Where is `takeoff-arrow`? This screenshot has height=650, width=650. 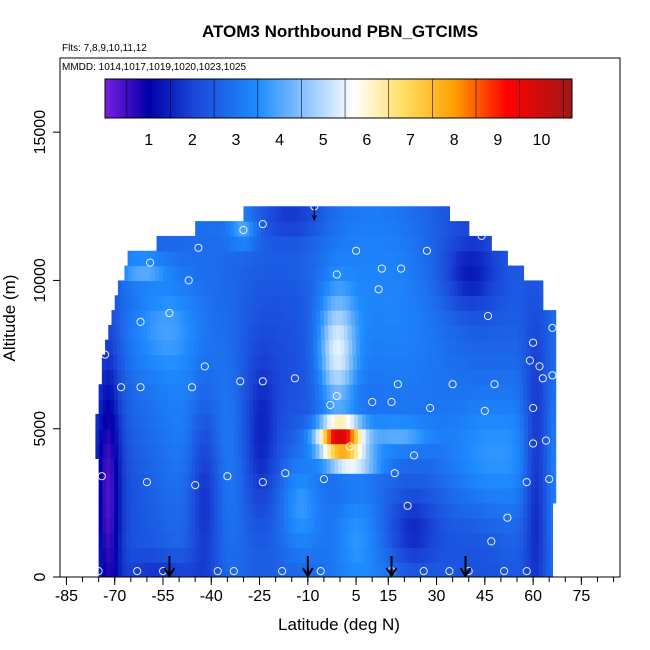 takeoff-arrow is located at coordinates (465, 567).